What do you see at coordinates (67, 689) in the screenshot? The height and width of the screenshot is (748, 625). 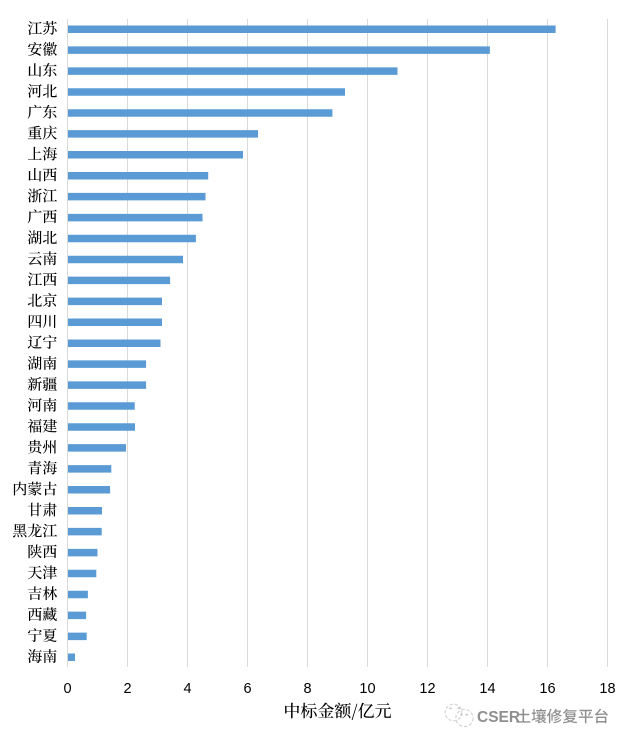 I see `svg-text: 0` at bounding box center [67, 689].